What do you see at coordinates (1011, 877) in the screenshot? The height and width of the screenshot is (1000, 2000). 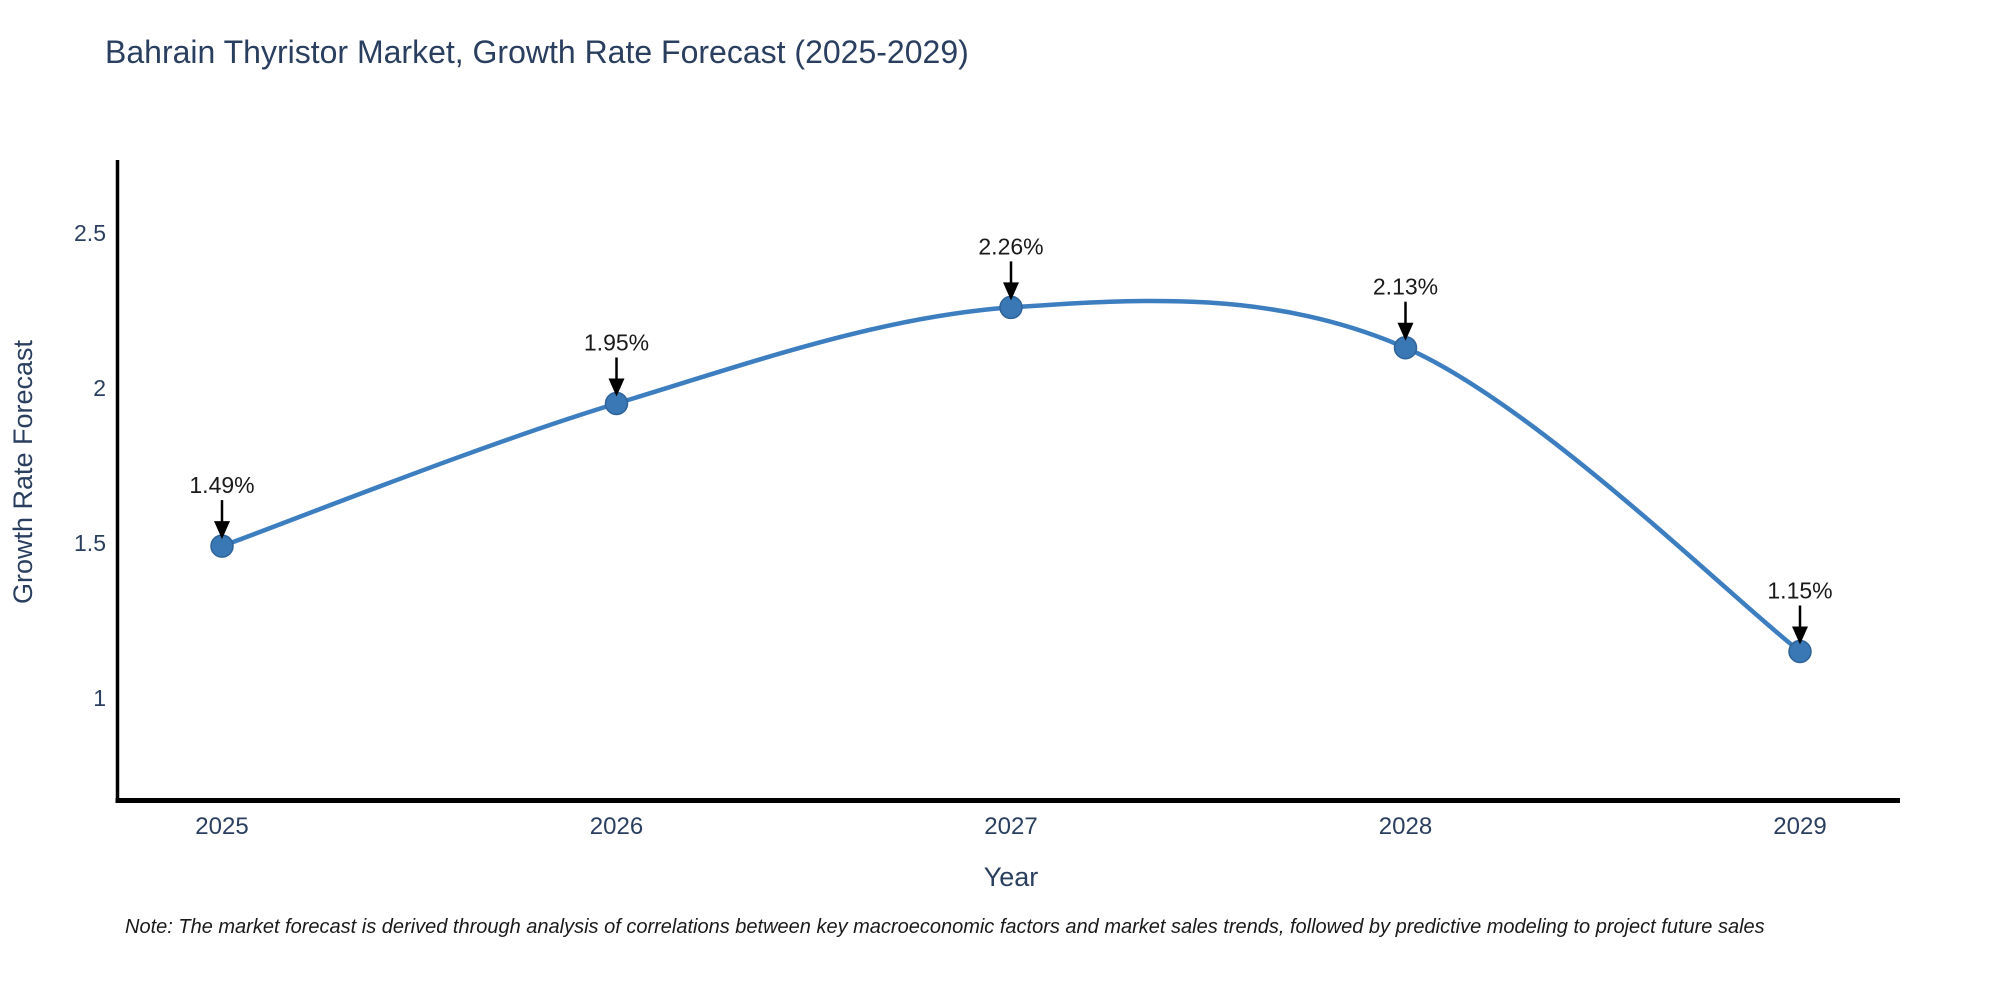 I see `x-axis-title: Year` at bounding box center [1011, 877].